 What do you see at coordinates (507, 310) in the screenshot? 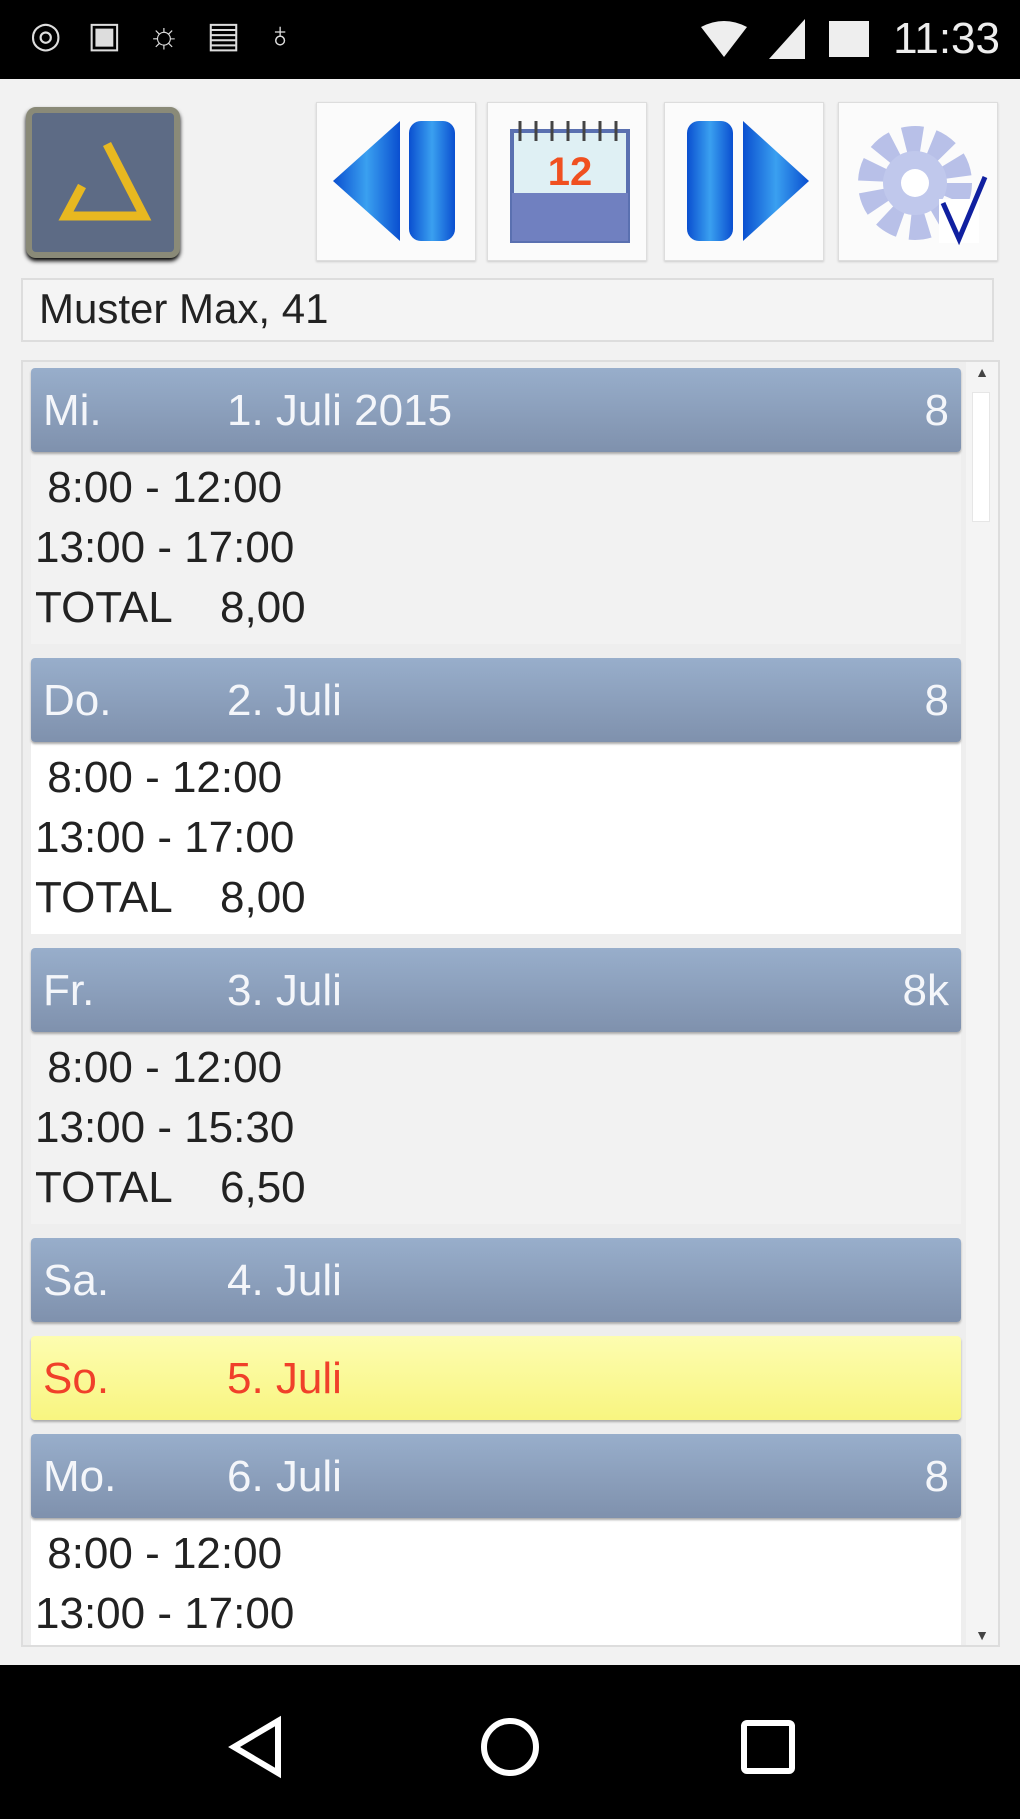
I see `employee-name-field: Muster Max, 41` at bounding box center [507, 310].